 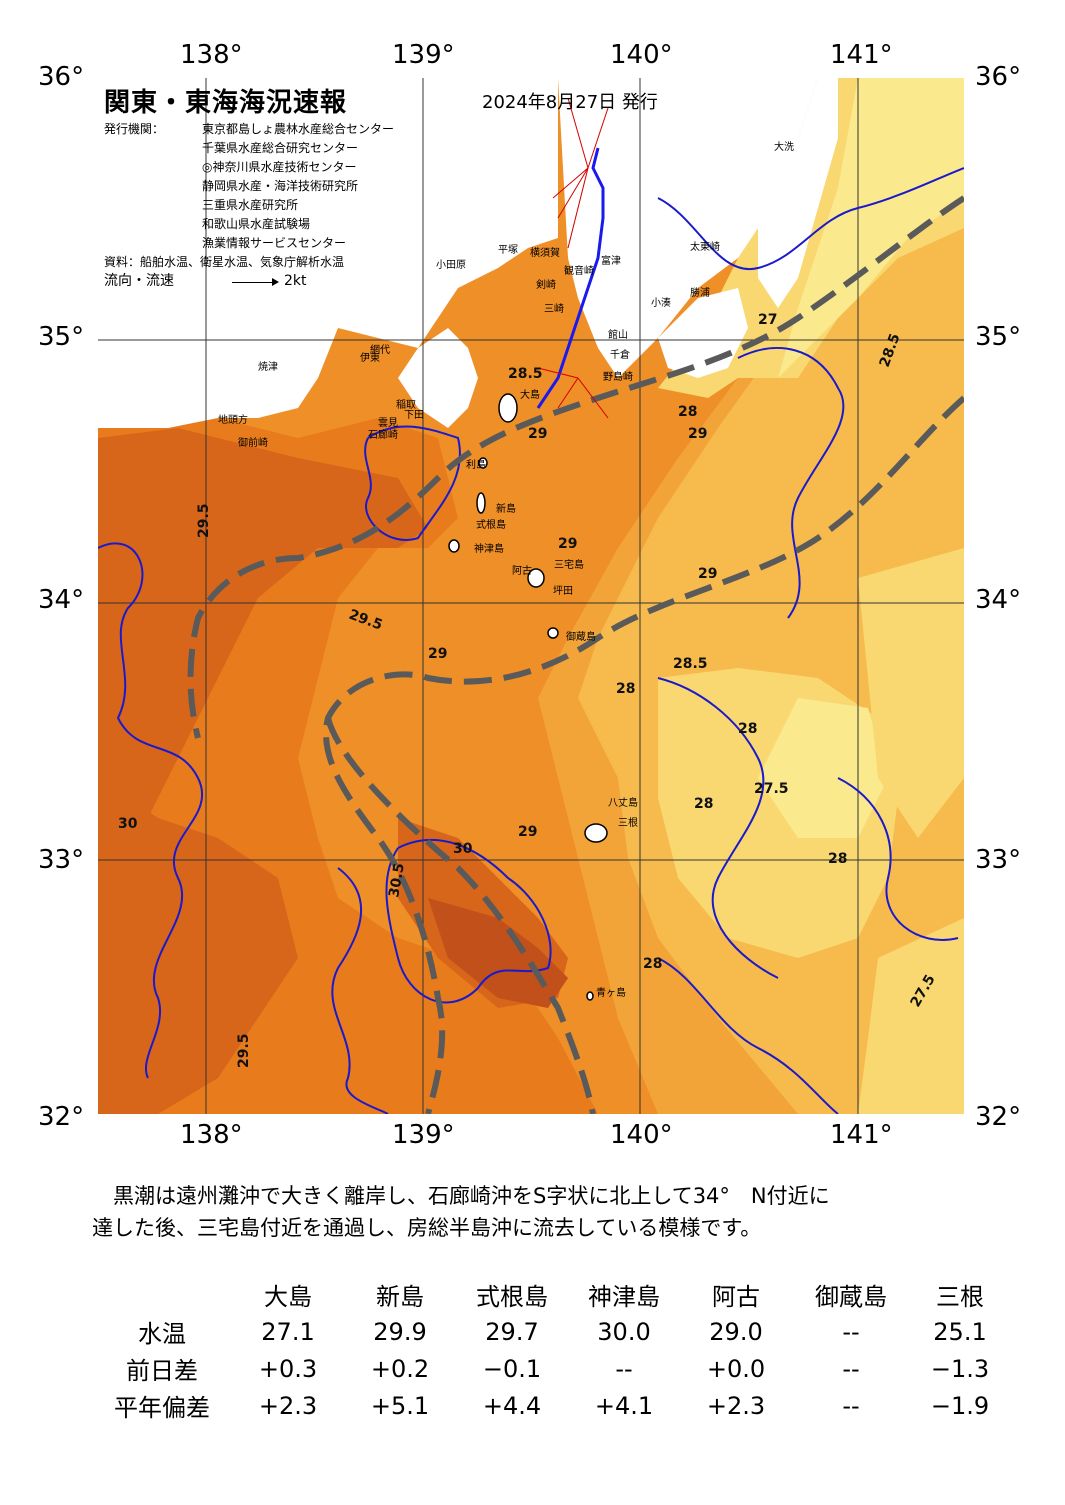 What do you see at coordinates (625, 689) in the screenshot?
I see `iso-label-28-b: 28` at bounding box center [625, 689].